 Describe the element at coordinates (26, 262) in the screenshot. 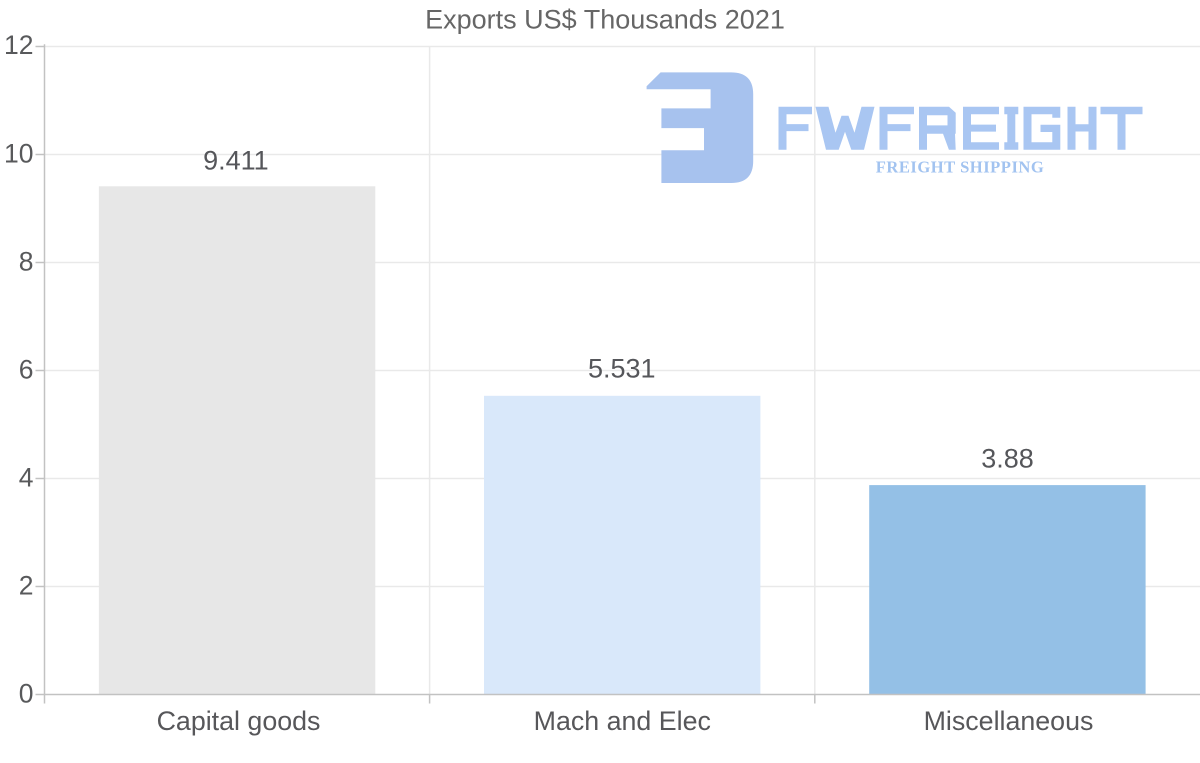

I see `svg-text: 8` at that location.